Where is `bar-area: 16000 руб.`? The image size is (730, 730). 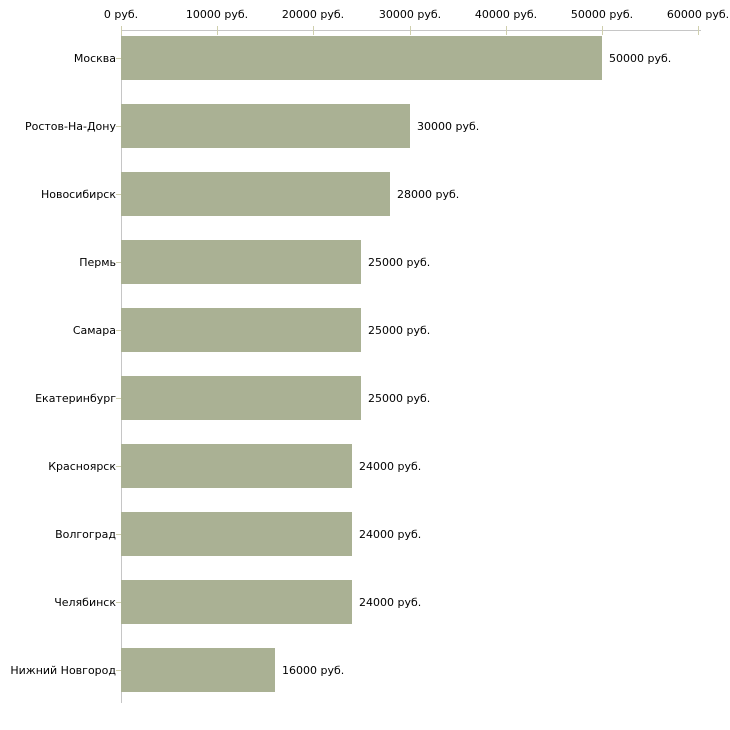
bar-area: 16000 руб. is located at coordinates (425, 670).